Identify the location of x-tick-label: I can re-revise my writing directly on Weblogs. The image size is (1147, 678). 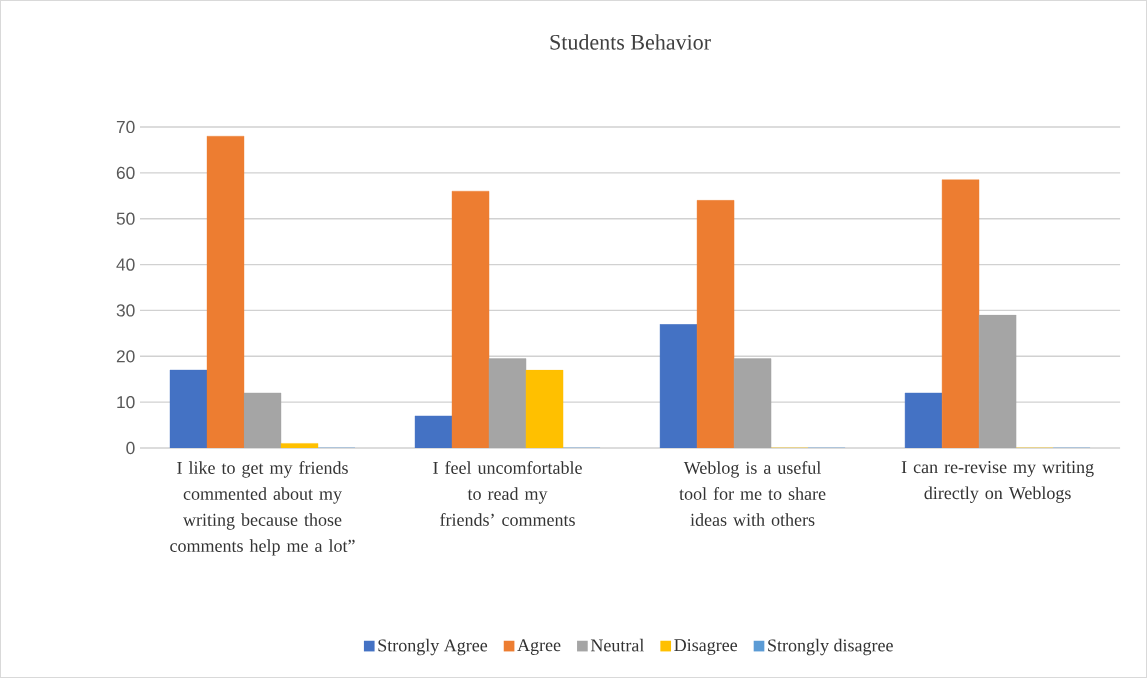
(997, 482).